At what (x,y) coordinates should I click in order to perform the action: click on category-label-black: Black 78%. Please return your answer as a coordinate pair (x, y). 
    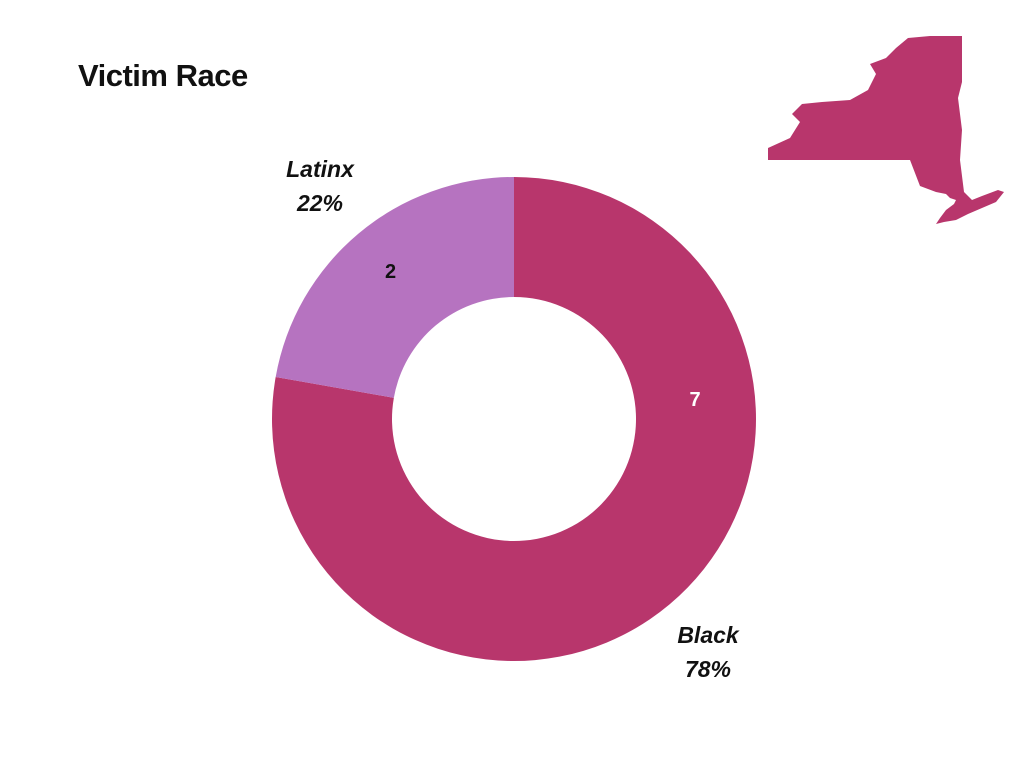
    Looking at the image, I should click on (708, 652).